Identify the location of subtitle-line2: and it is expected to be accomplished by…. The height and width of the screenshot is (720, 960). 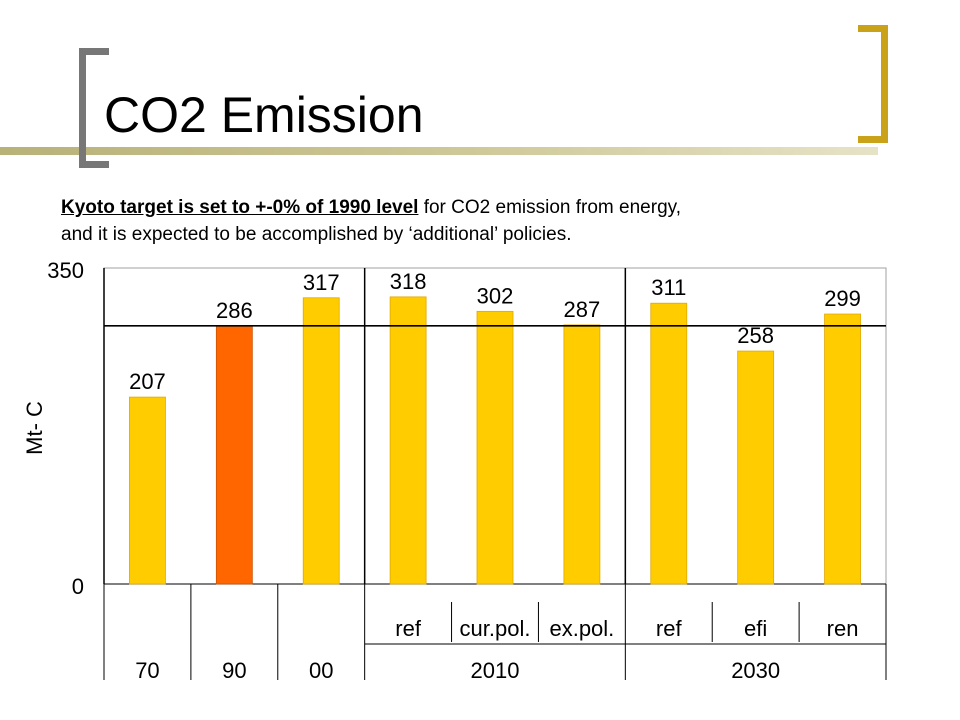
(316, 234).